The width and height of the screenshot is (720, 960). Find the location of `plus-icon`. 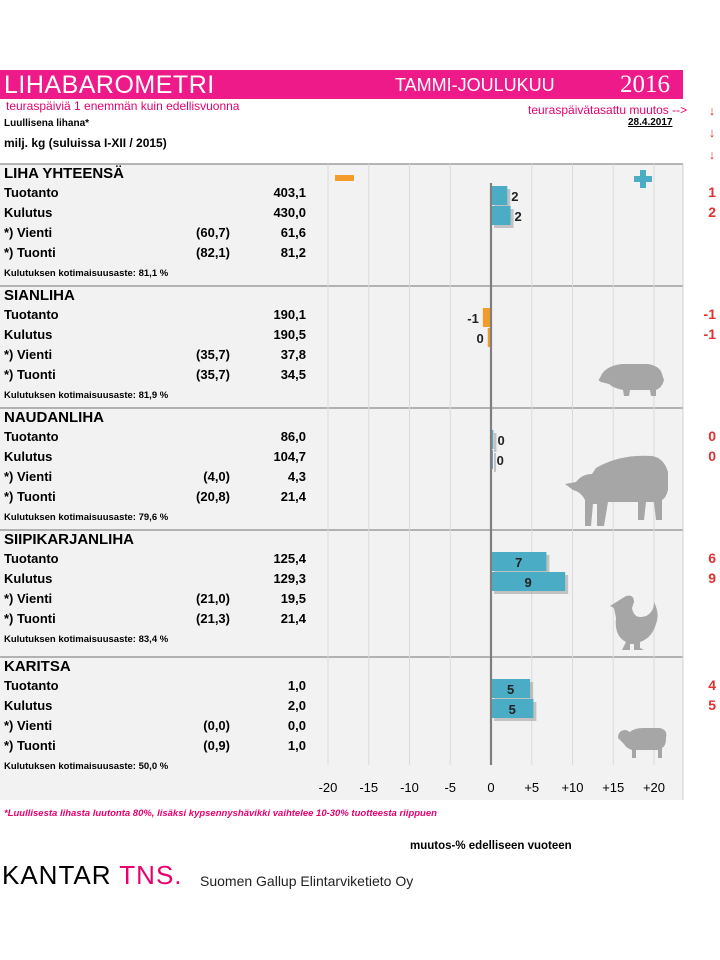

plus-icon is located at coordinates (643, 179).